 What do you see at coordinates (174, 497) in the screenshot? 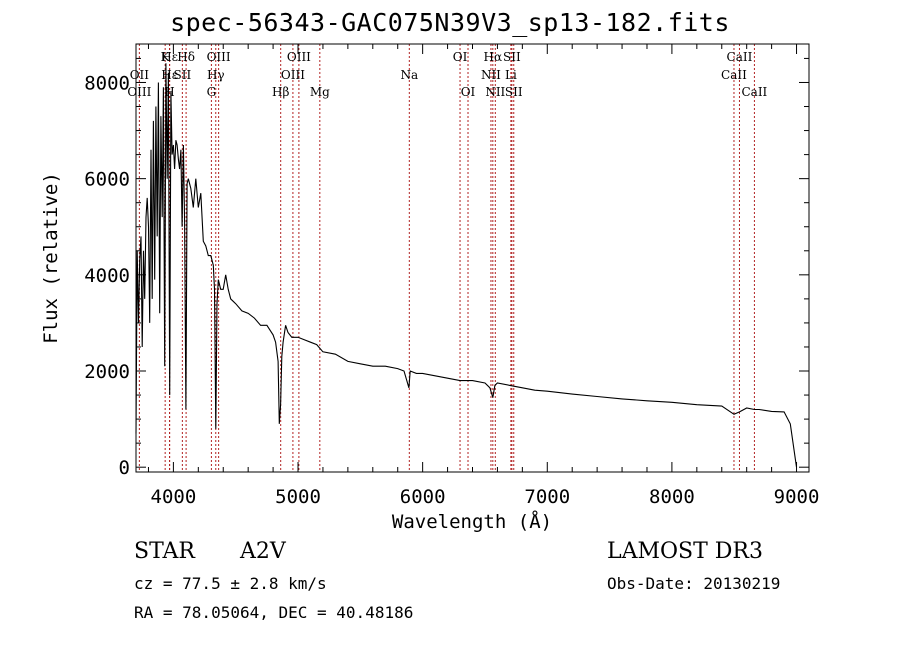
I see `x-tick-label: 4000` at bounding box center [174, 497].